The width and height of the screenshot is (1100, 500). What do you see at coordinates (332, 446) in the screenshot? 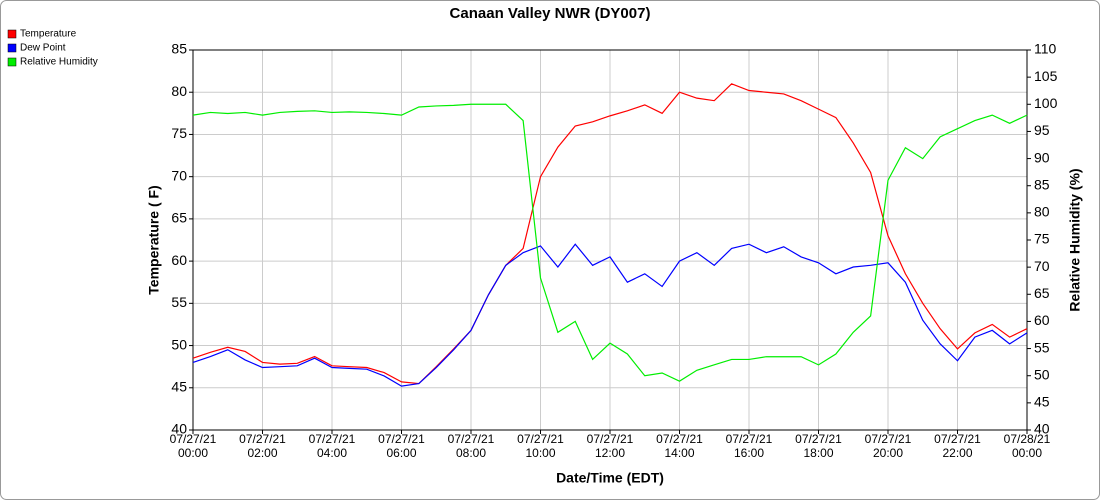
I see `x-tick-label: 07/27/21 04:00` at bounding box center [332, 446].